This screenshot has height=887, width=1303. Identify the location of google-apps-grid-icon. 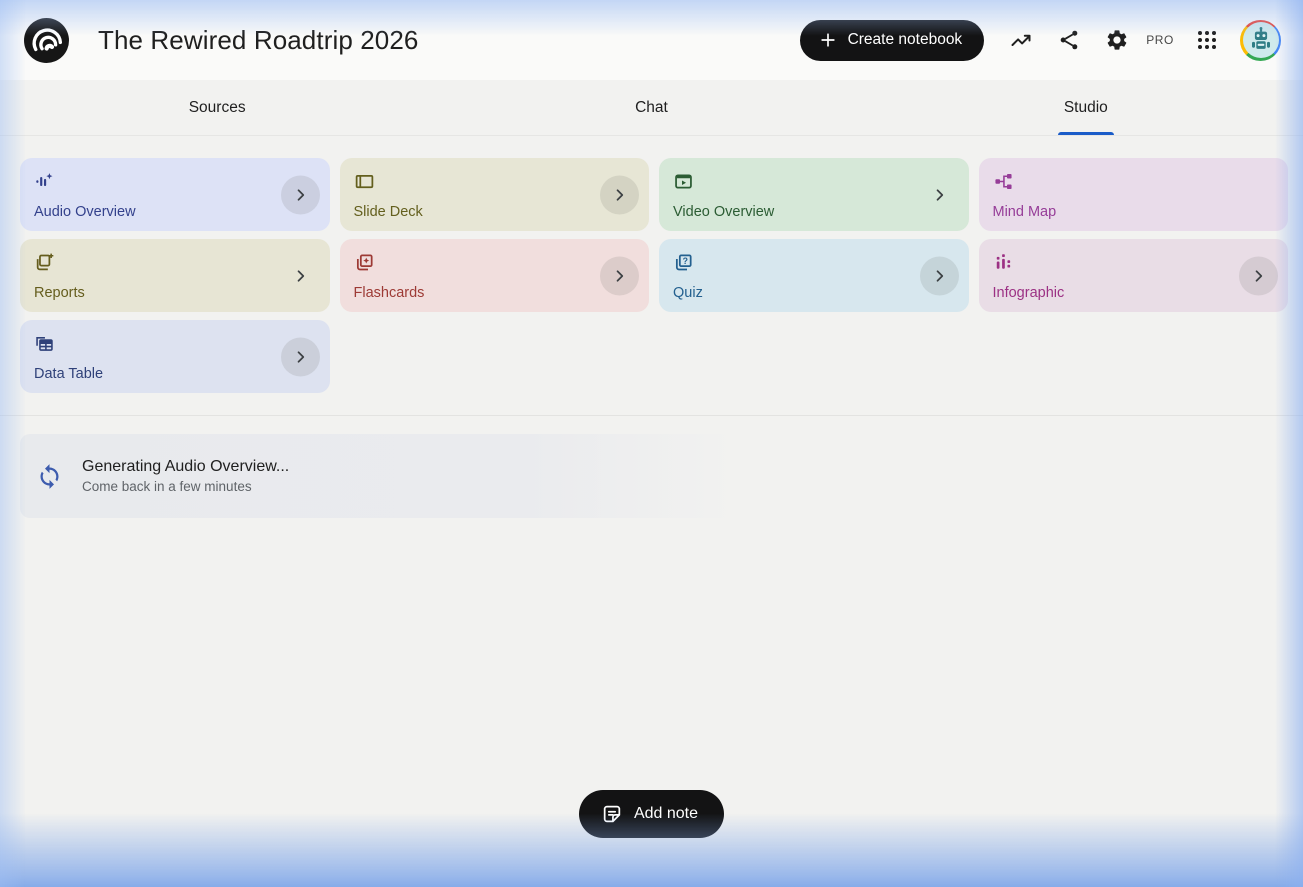
(1207, 40).